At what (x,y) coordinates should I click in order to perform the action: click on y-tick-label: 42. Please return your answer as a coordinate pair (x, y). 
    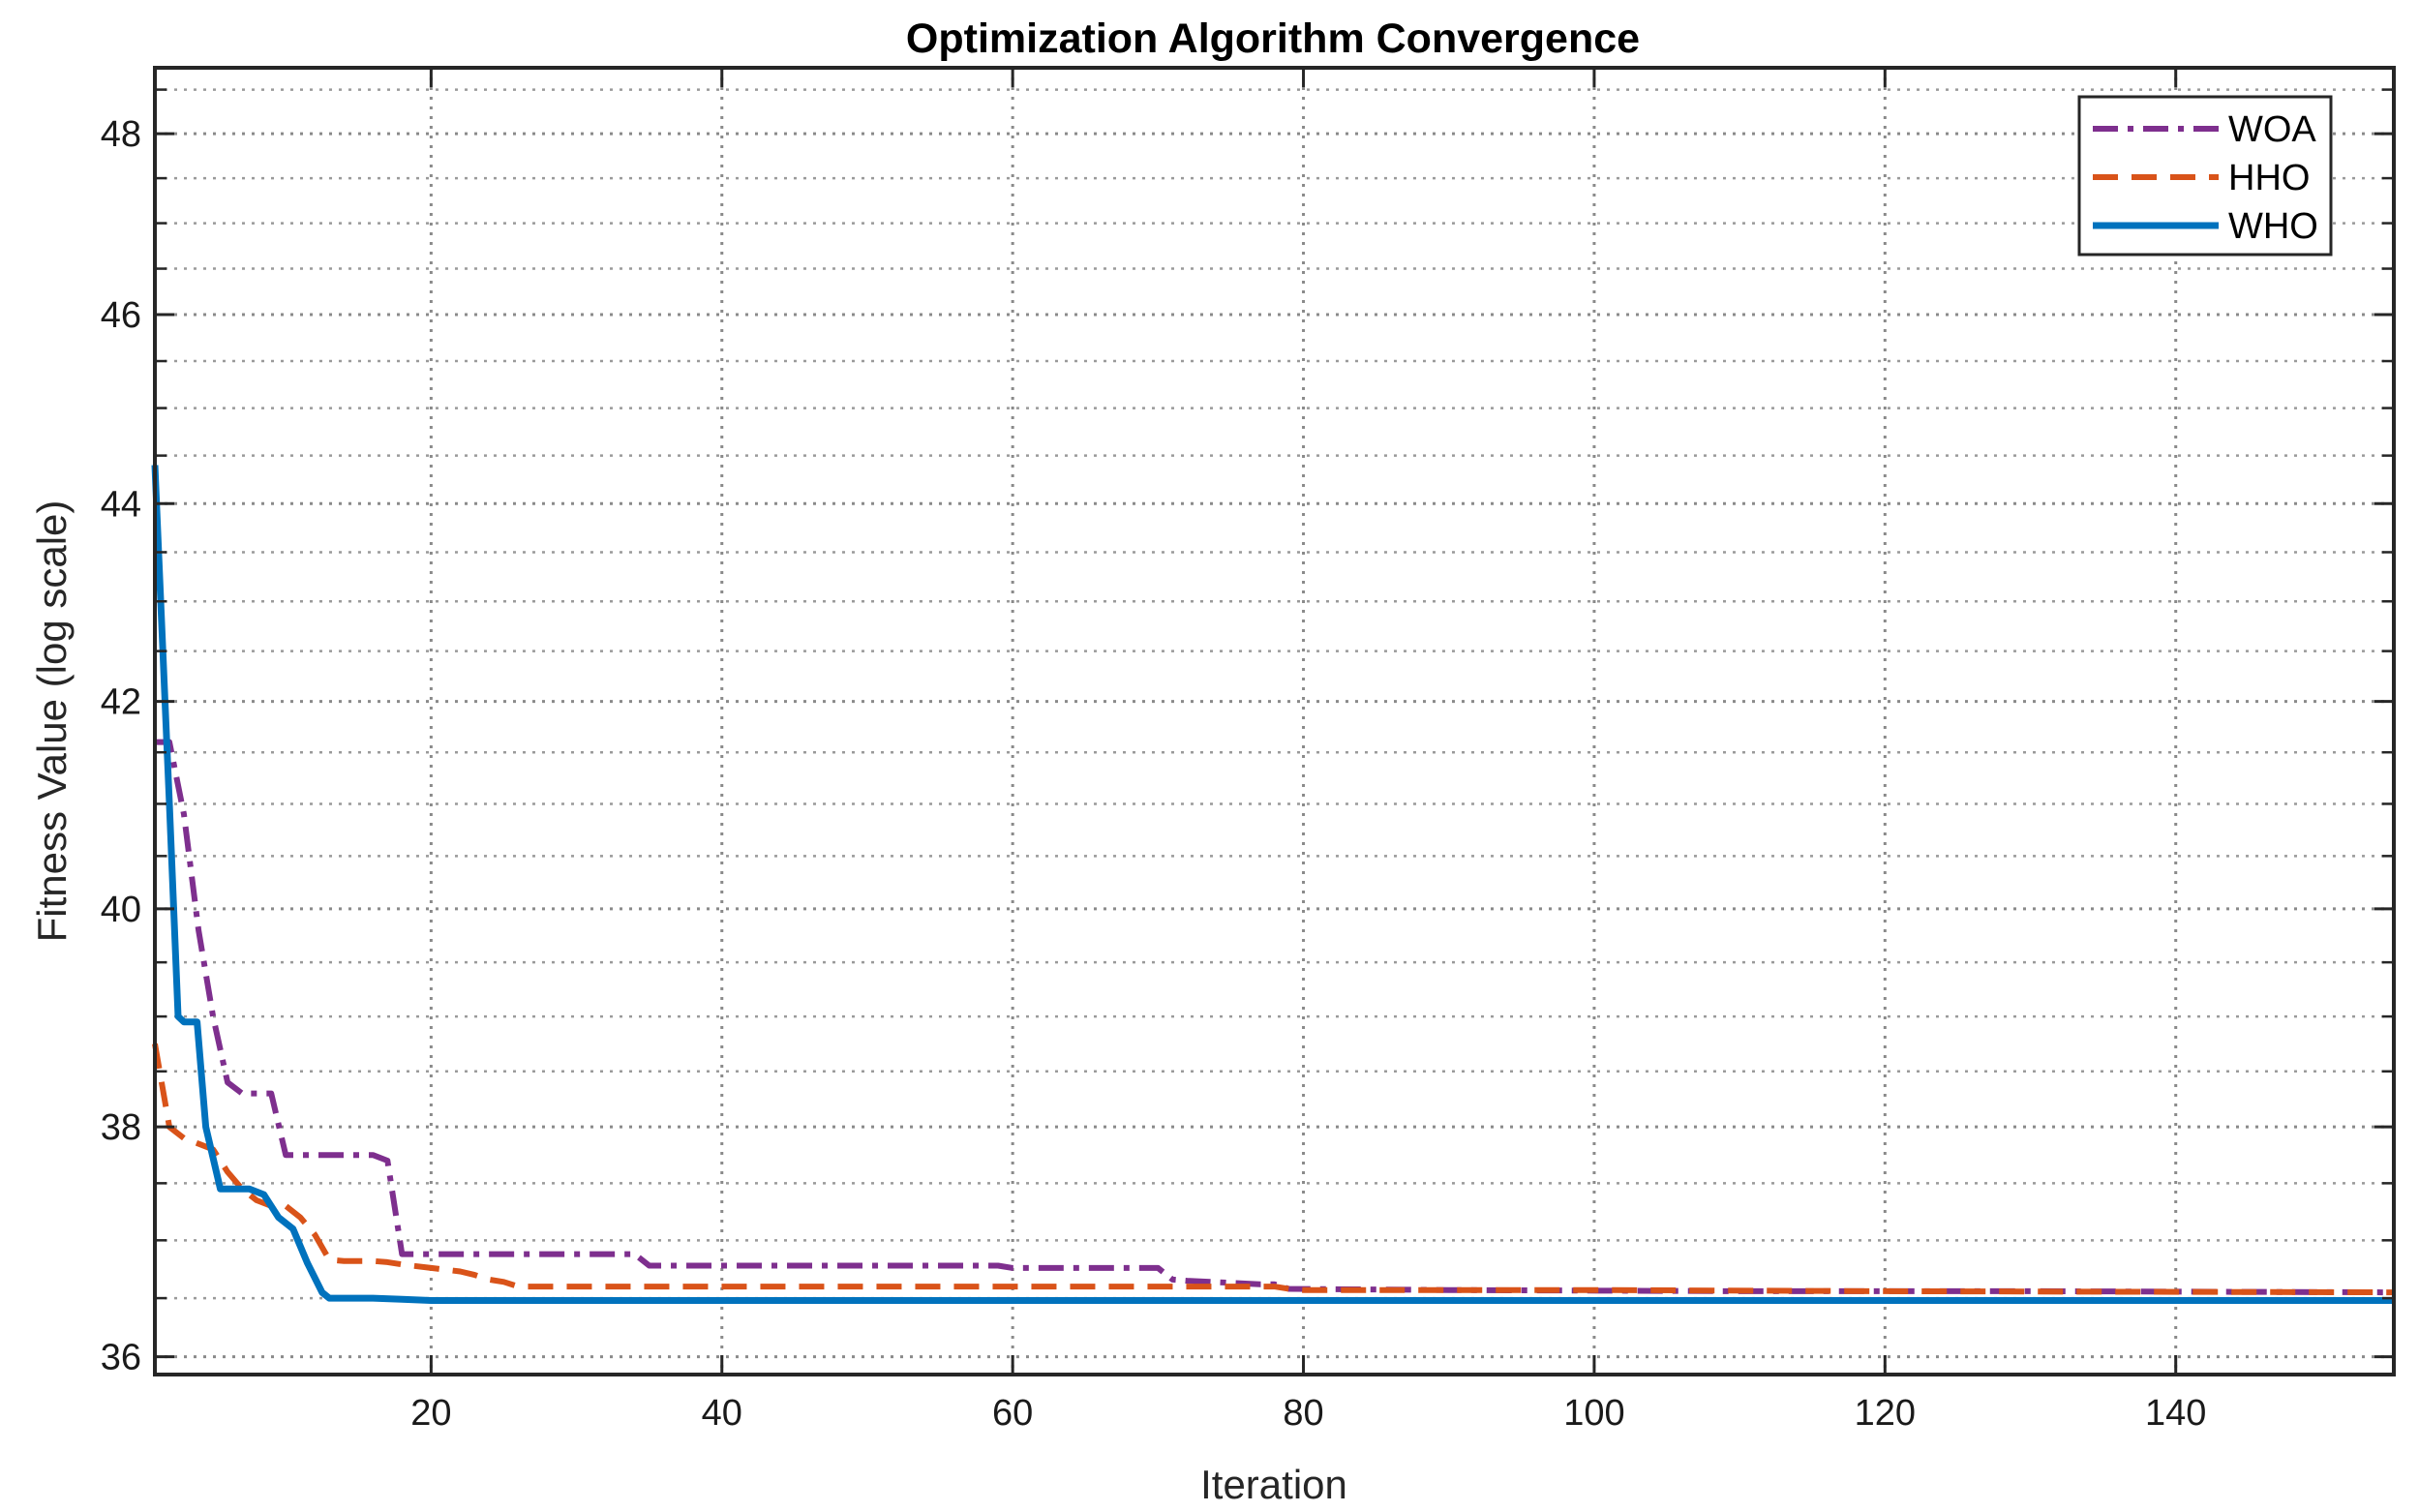
    Looking at the image, I should click on (121, 702).